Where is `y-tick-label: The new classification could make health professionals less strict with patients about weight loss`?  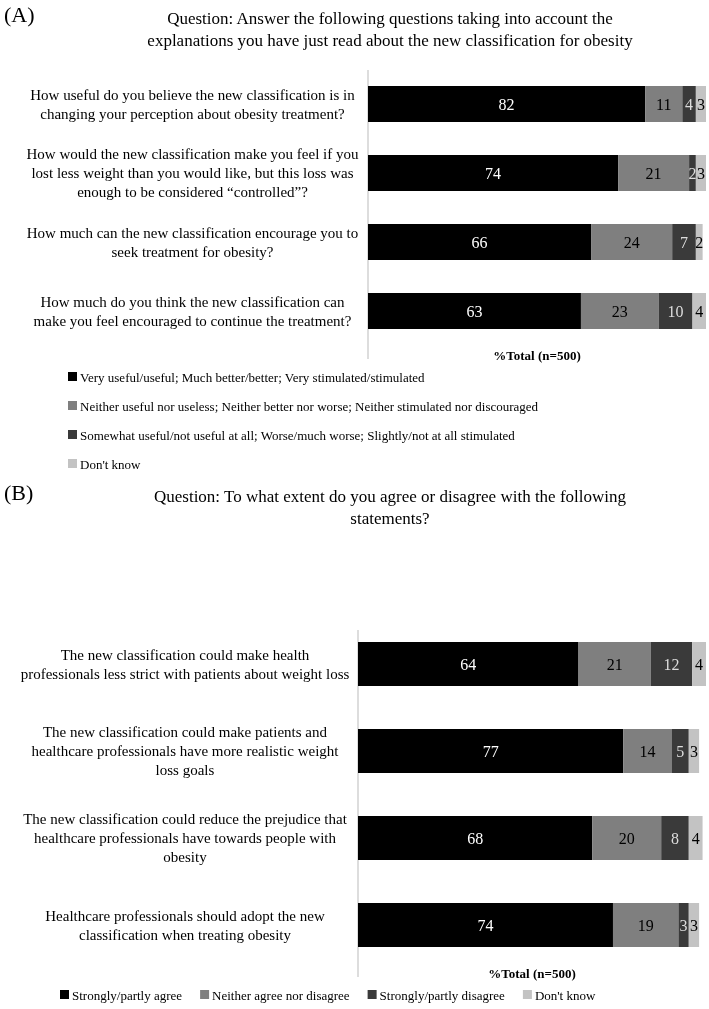 y-tick-label: The new classification could make health professionals less strict with patients about weight loss is located at coordinates (185, 664).